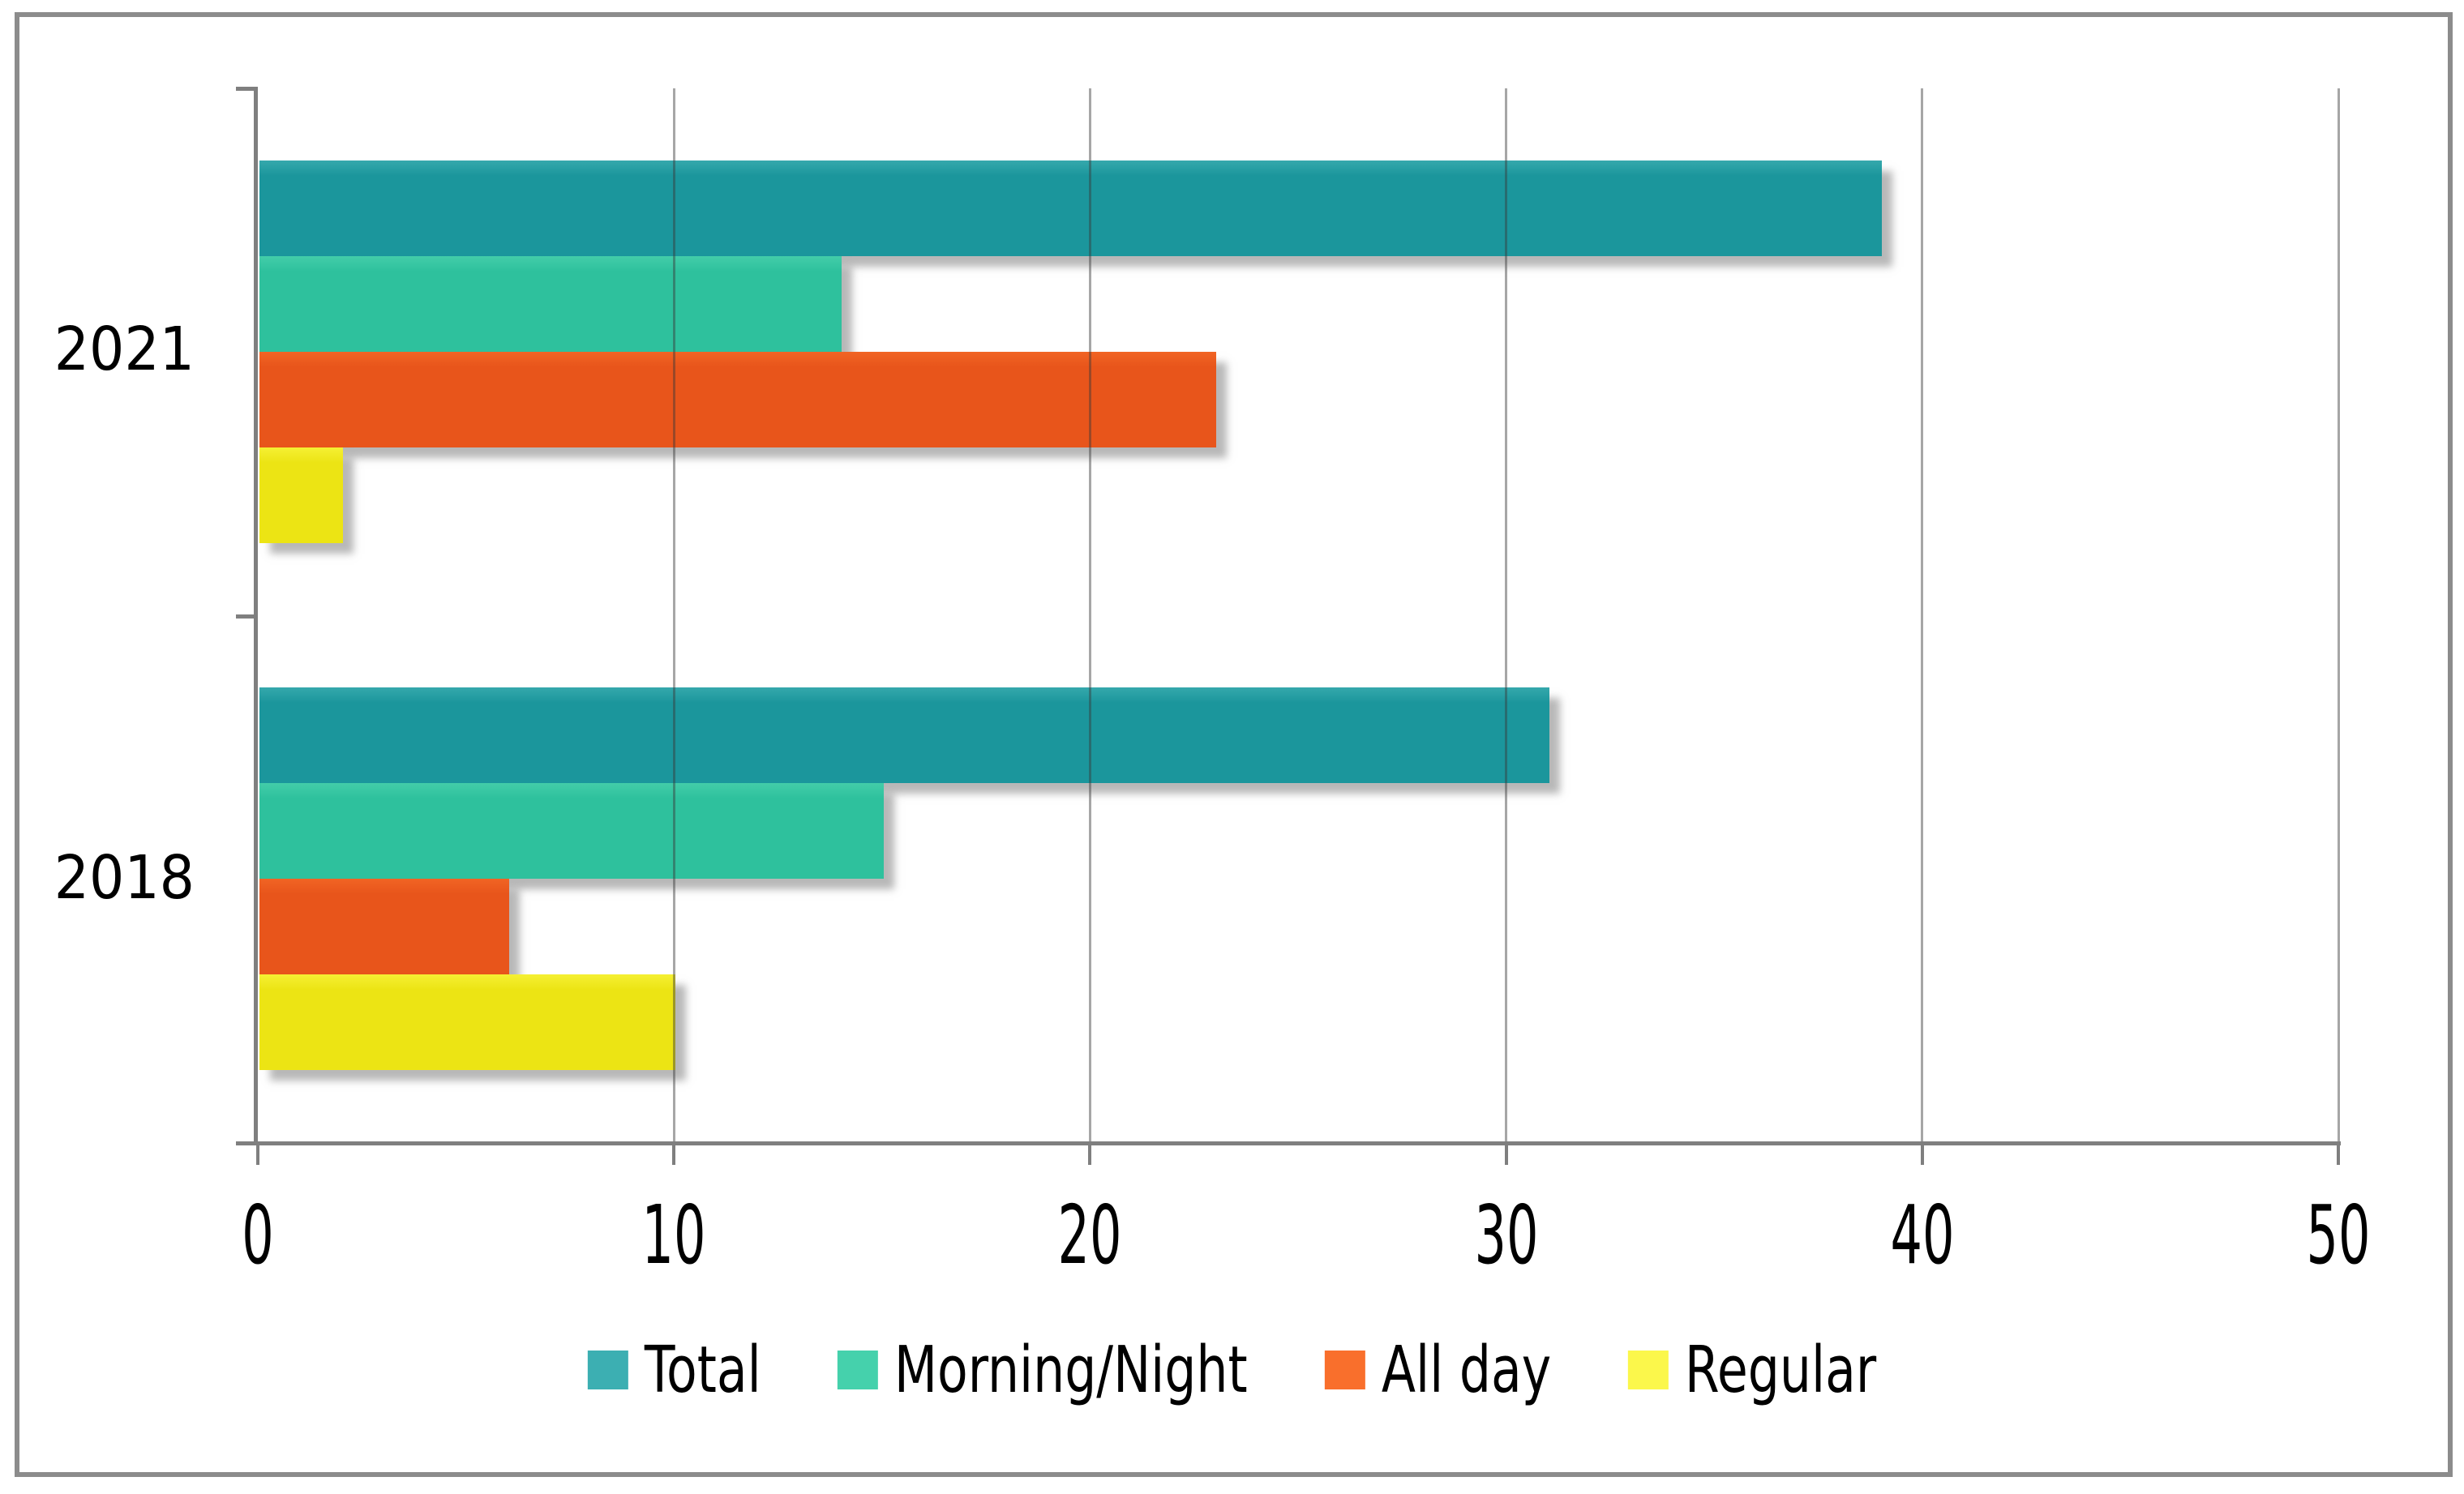  Describe the element at coordinates (1648, 1370) in the screenshot. I see `legend-swatch-regular` at that location.